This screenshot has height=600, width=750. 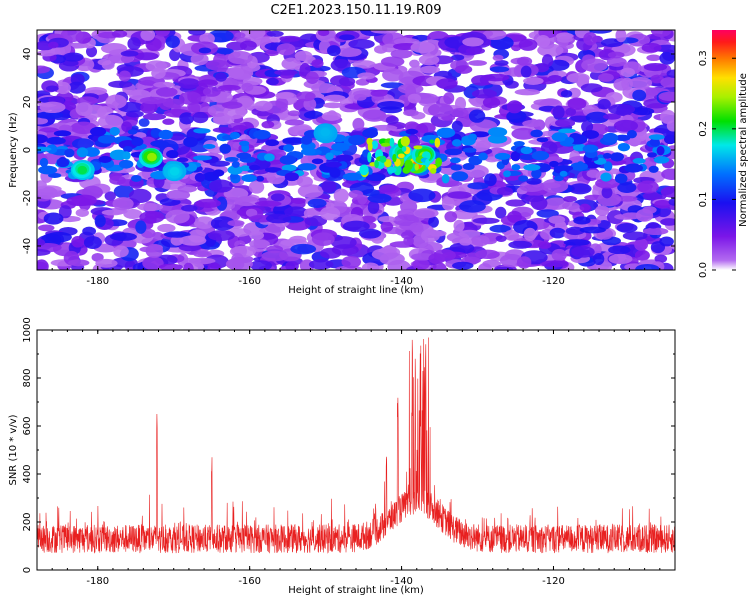 What do you see at coordinates (703, 270) in the screenshot?
I see `colorbar-tick-label: 0.0` at bounding box center [703, 270].